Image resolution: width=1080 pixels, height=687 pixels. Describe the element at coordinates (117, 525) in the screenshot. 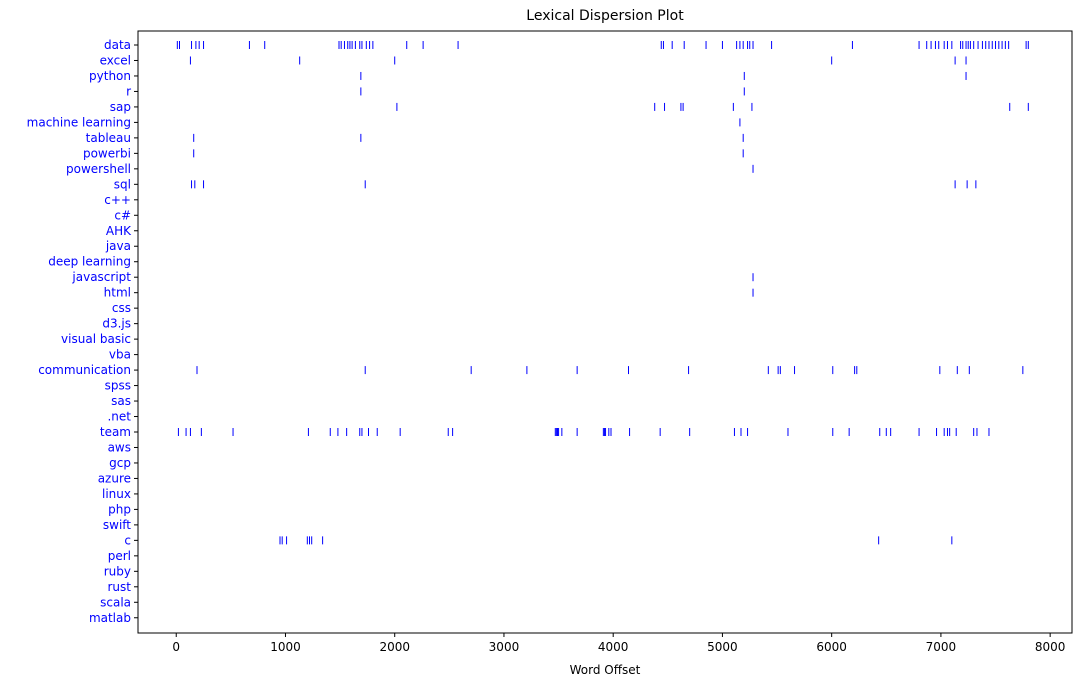

I see `y-tick-label: swift` at that location.